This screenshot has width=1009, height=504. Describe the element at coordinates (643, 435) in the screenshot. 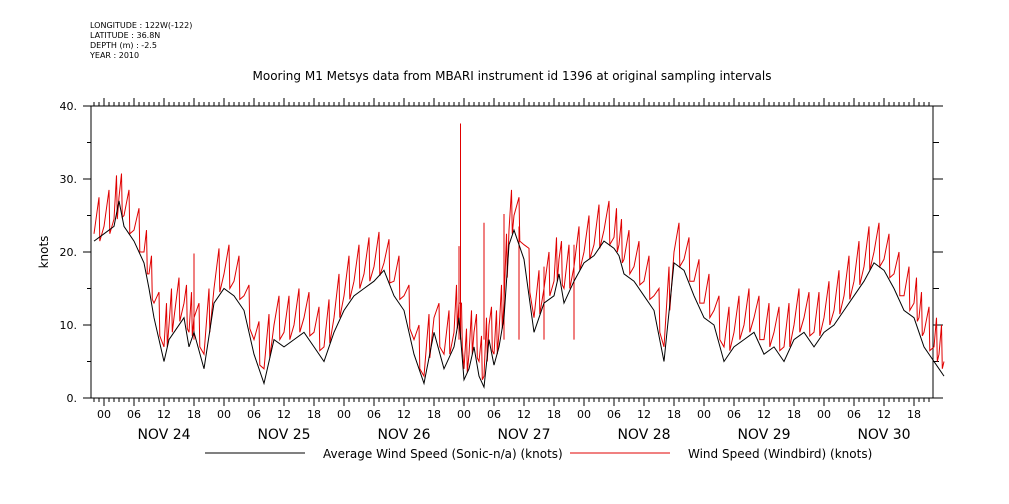

I see `x-day-label: NOV 28` at that location.